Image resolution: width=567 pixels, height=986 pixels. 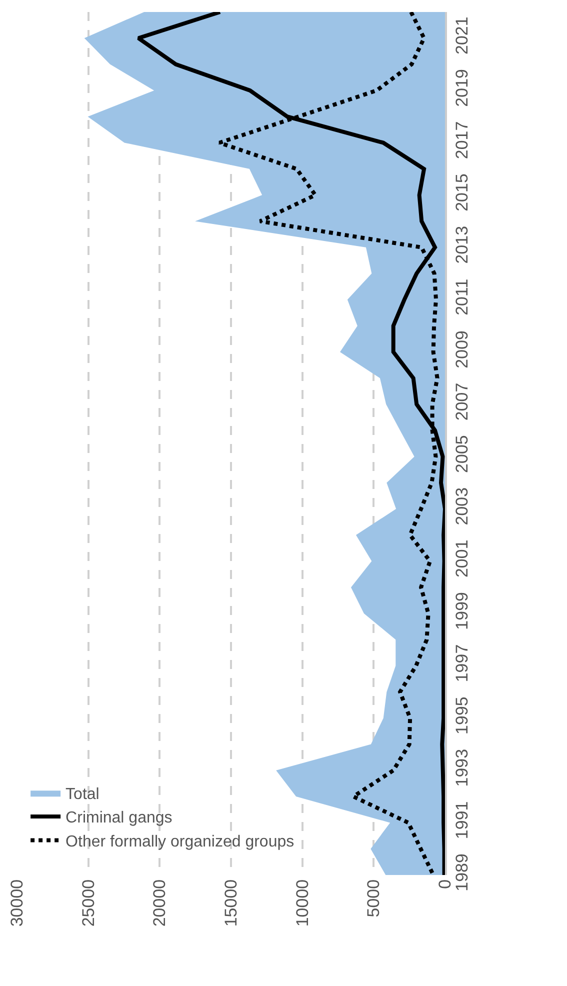 I want to click on y-tick-label: 2005, so click(x=462, y=454).